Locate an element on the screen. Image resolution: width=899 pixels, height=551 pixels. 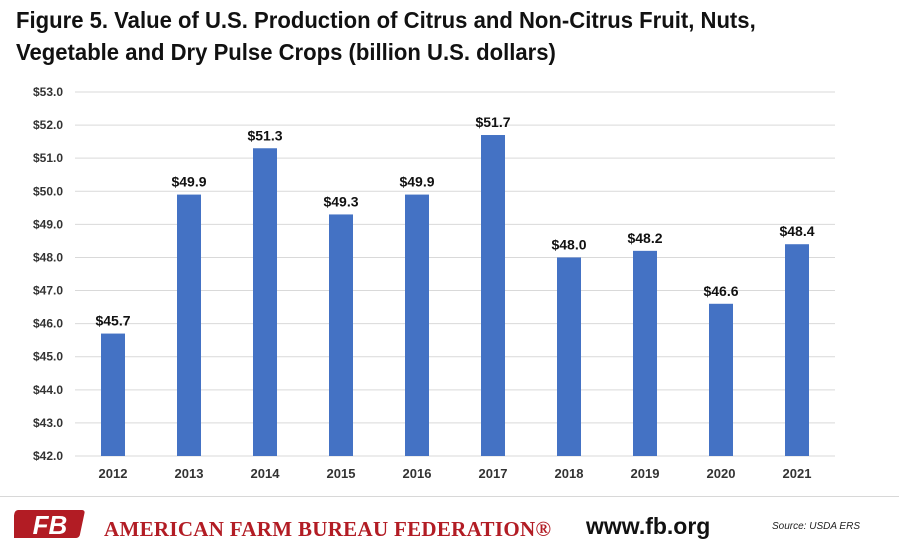
bar-2014 is located at coordinates (265, 302).